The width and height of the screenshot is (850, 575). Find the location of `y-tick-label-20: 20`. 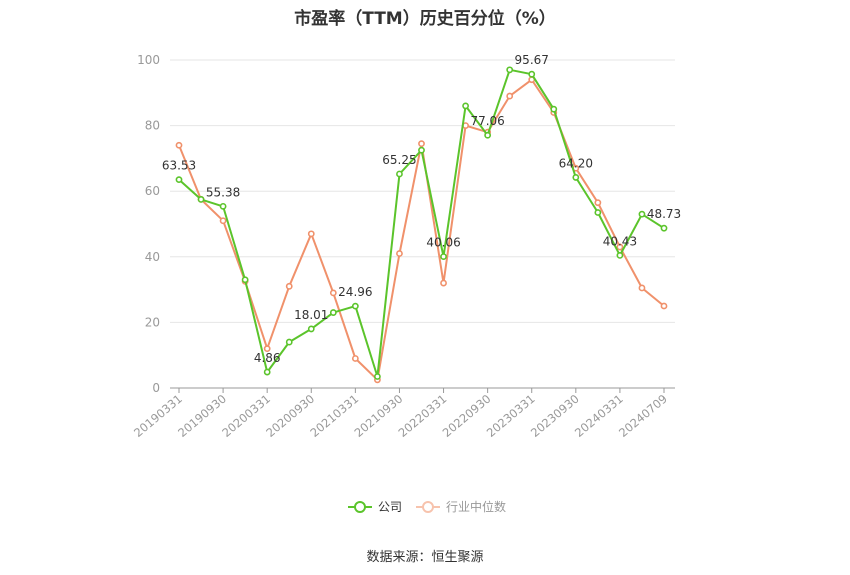

y-tick-label-20: 20 is located at coordinates (152, 322).